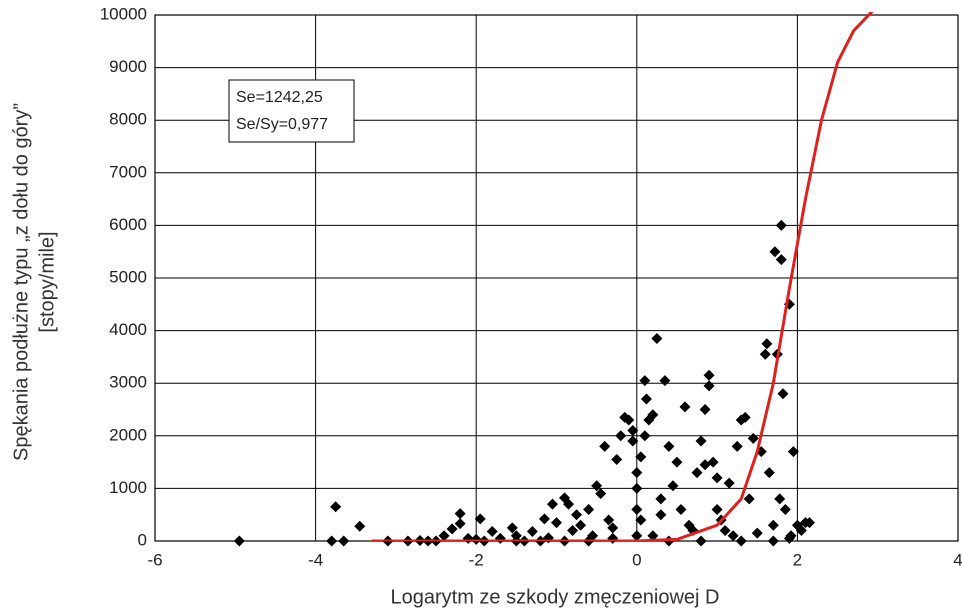  Describe the element at coordinates (315, 559) in the screenshot. I see `x-tick-label: -4` at that location.